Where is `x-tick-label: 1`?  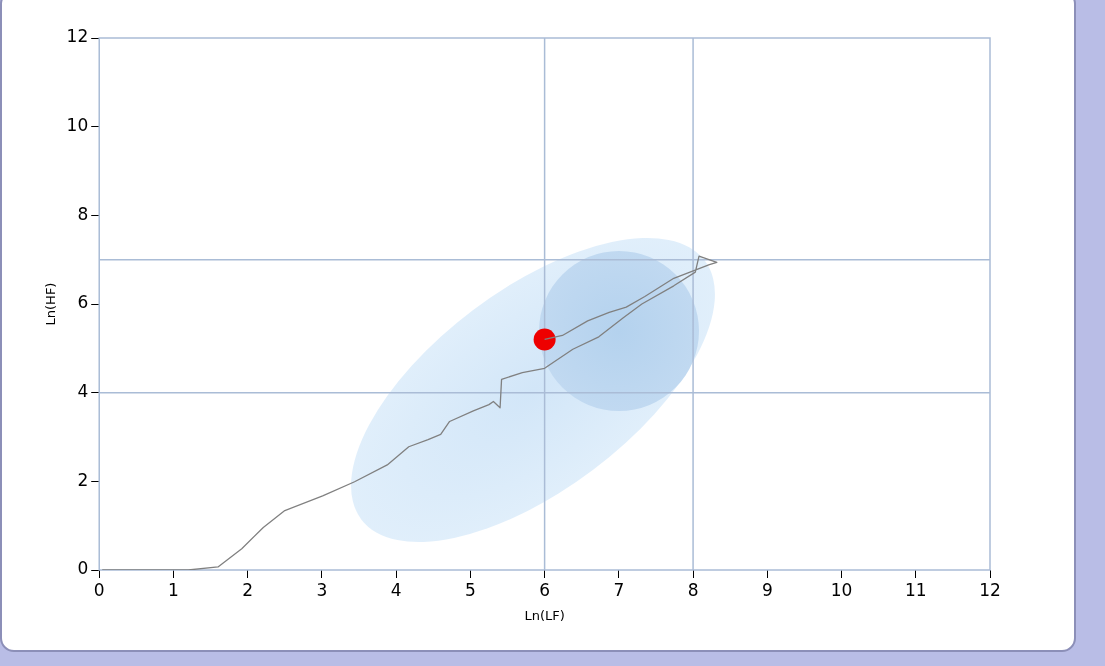
x-tick-label: 1 is located at coordinates (173, 589).